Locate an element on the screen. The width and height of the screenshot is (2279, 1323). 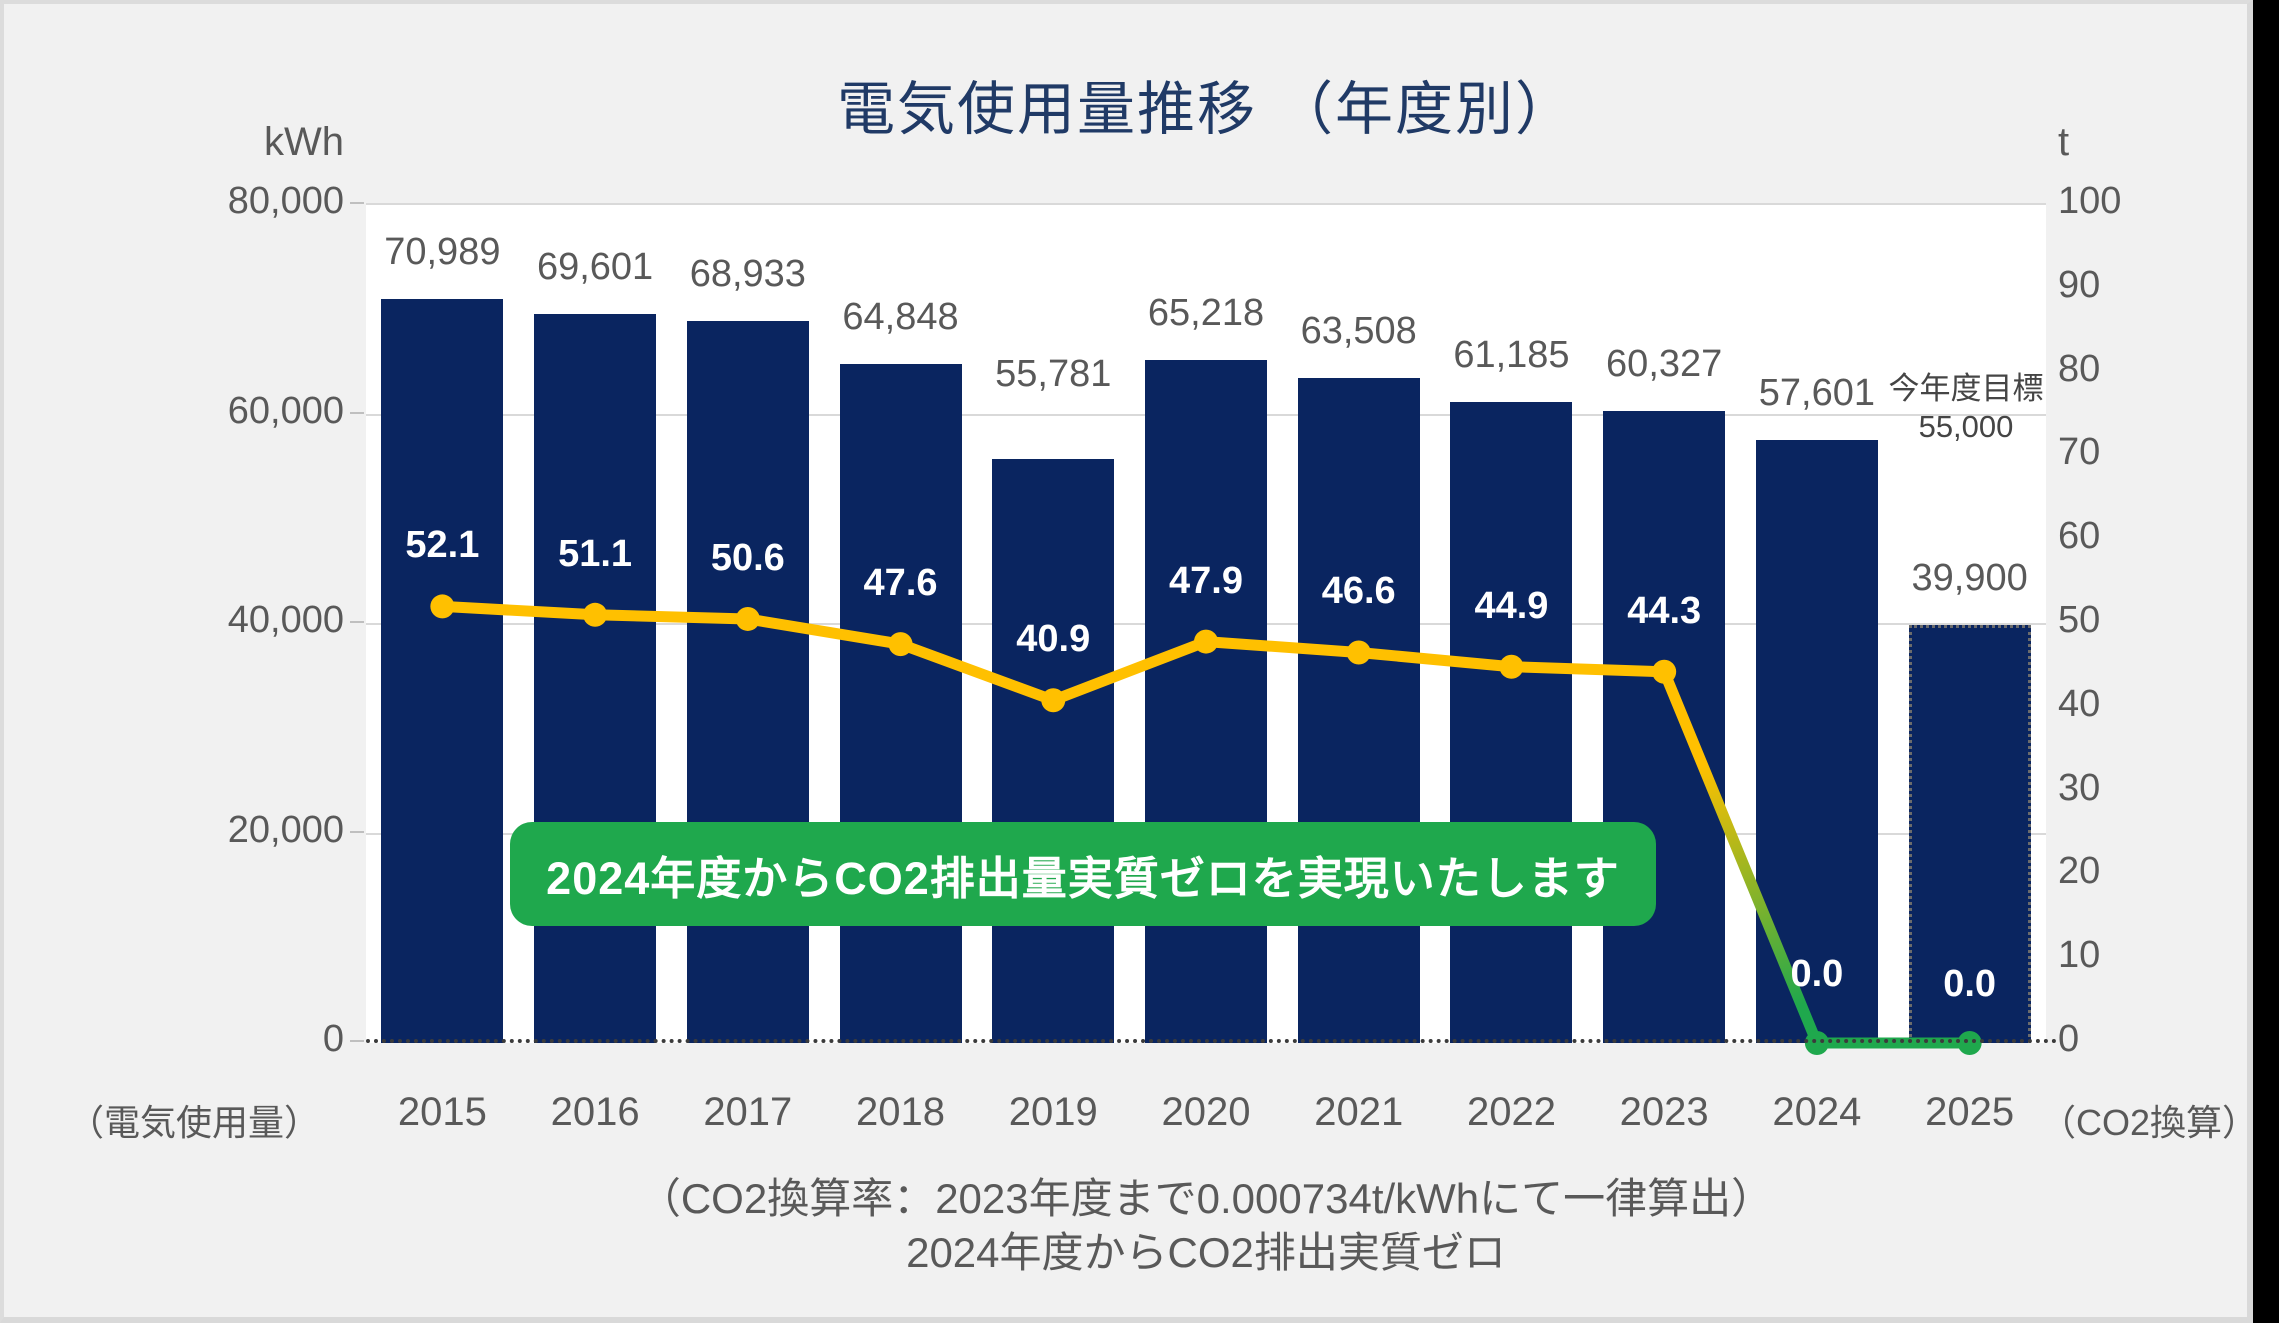
target-annotation: 今年度目標 55,000 is located at coordinates (1966, 408).